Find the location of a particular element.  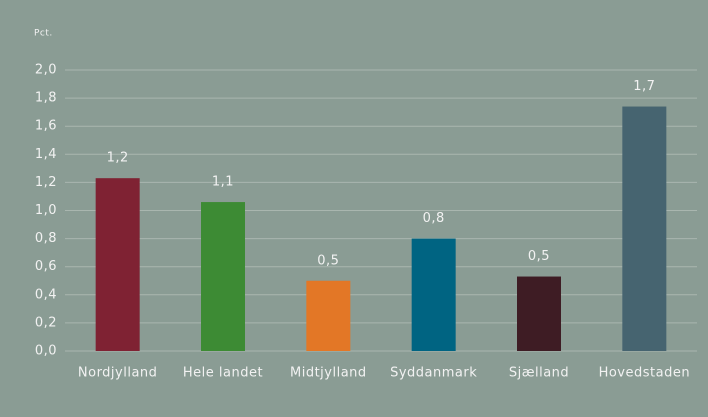

y-tick-label: 0,8 is located at coordinates (46, 238).